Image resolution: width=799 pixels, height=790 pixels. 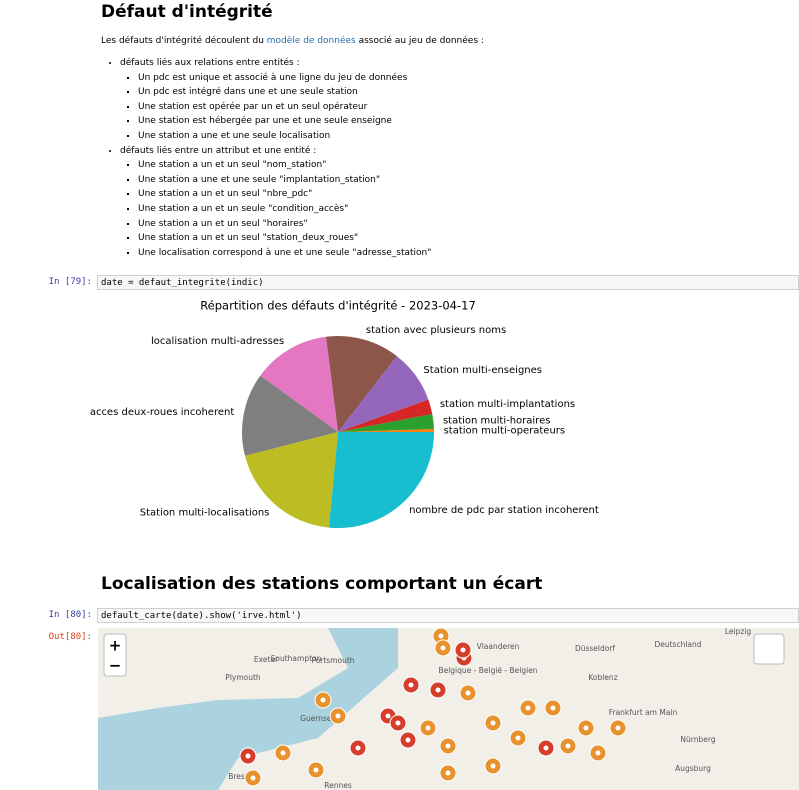 What do you see at coordinates (487, 670) in the screenshot?
I see `place-label: Belgique - België - Belgien` at bounding box center [487, 670].